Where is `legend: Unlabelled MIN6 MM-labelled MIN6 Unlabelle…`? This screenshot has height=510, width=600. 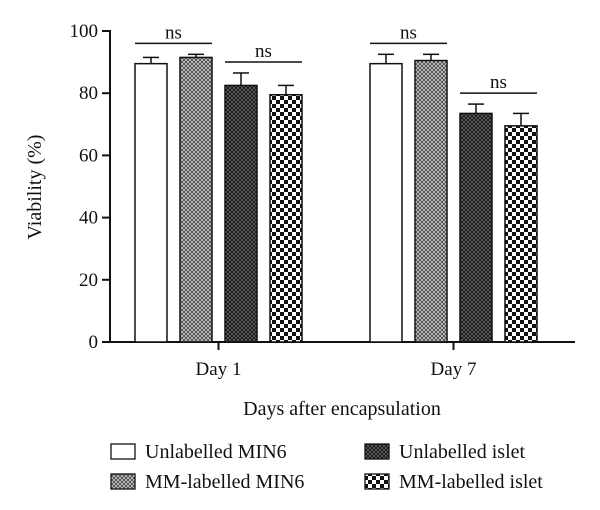 legend: Unlabelled MIN6 MM-labelled MIN6 Unlabelle… is located at coordinates (326, 467).